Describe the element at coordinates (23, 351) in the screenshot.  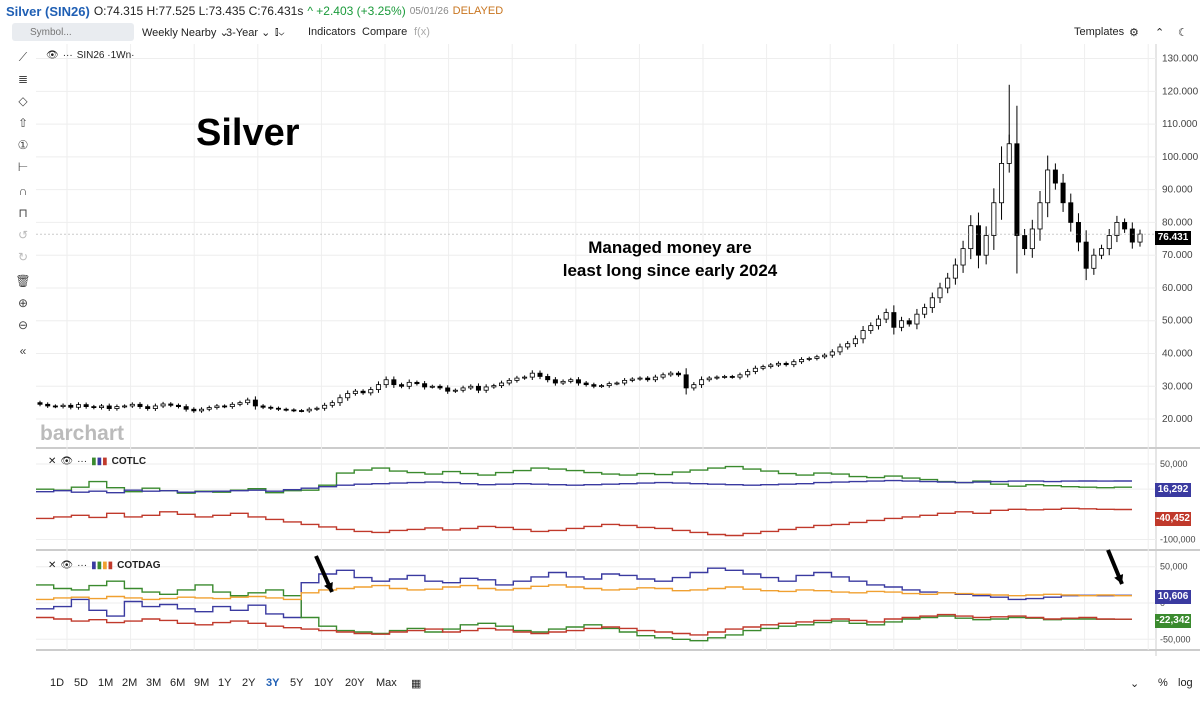
I see `collapse-icon: «` at that location.